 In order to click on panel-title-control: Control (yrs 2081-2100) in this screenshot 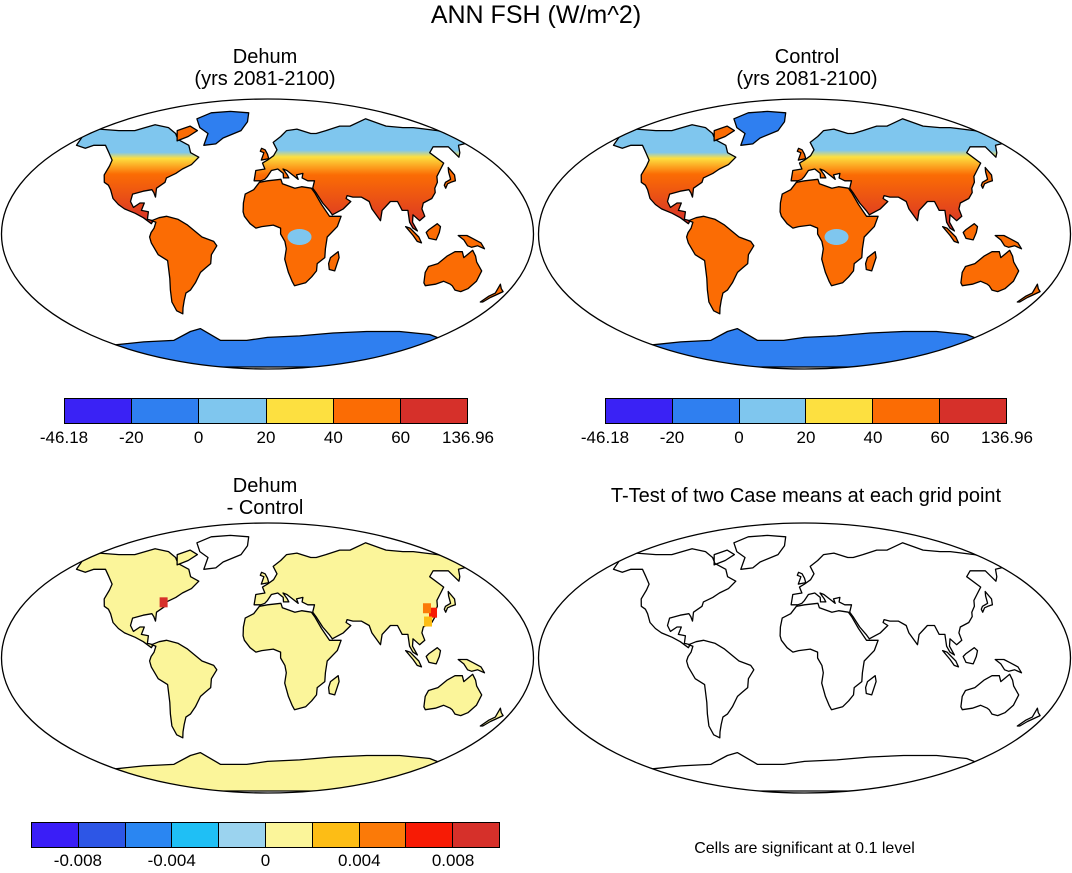, I will do `click(807, 68)`.